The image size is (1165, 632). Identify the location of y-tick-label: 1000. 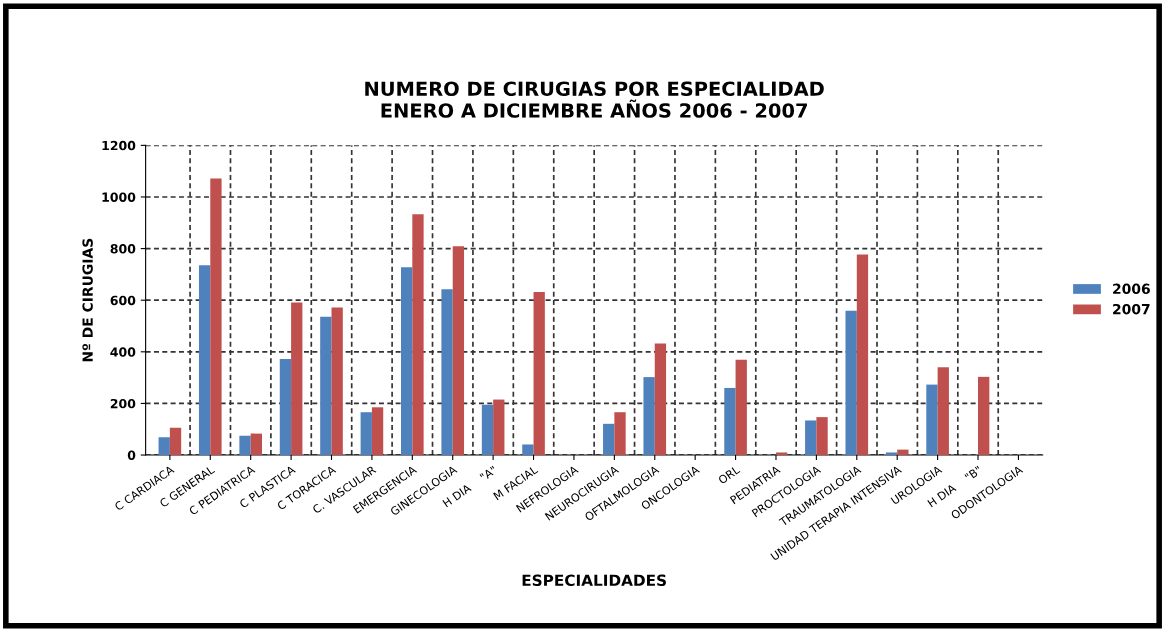
(119, 197).